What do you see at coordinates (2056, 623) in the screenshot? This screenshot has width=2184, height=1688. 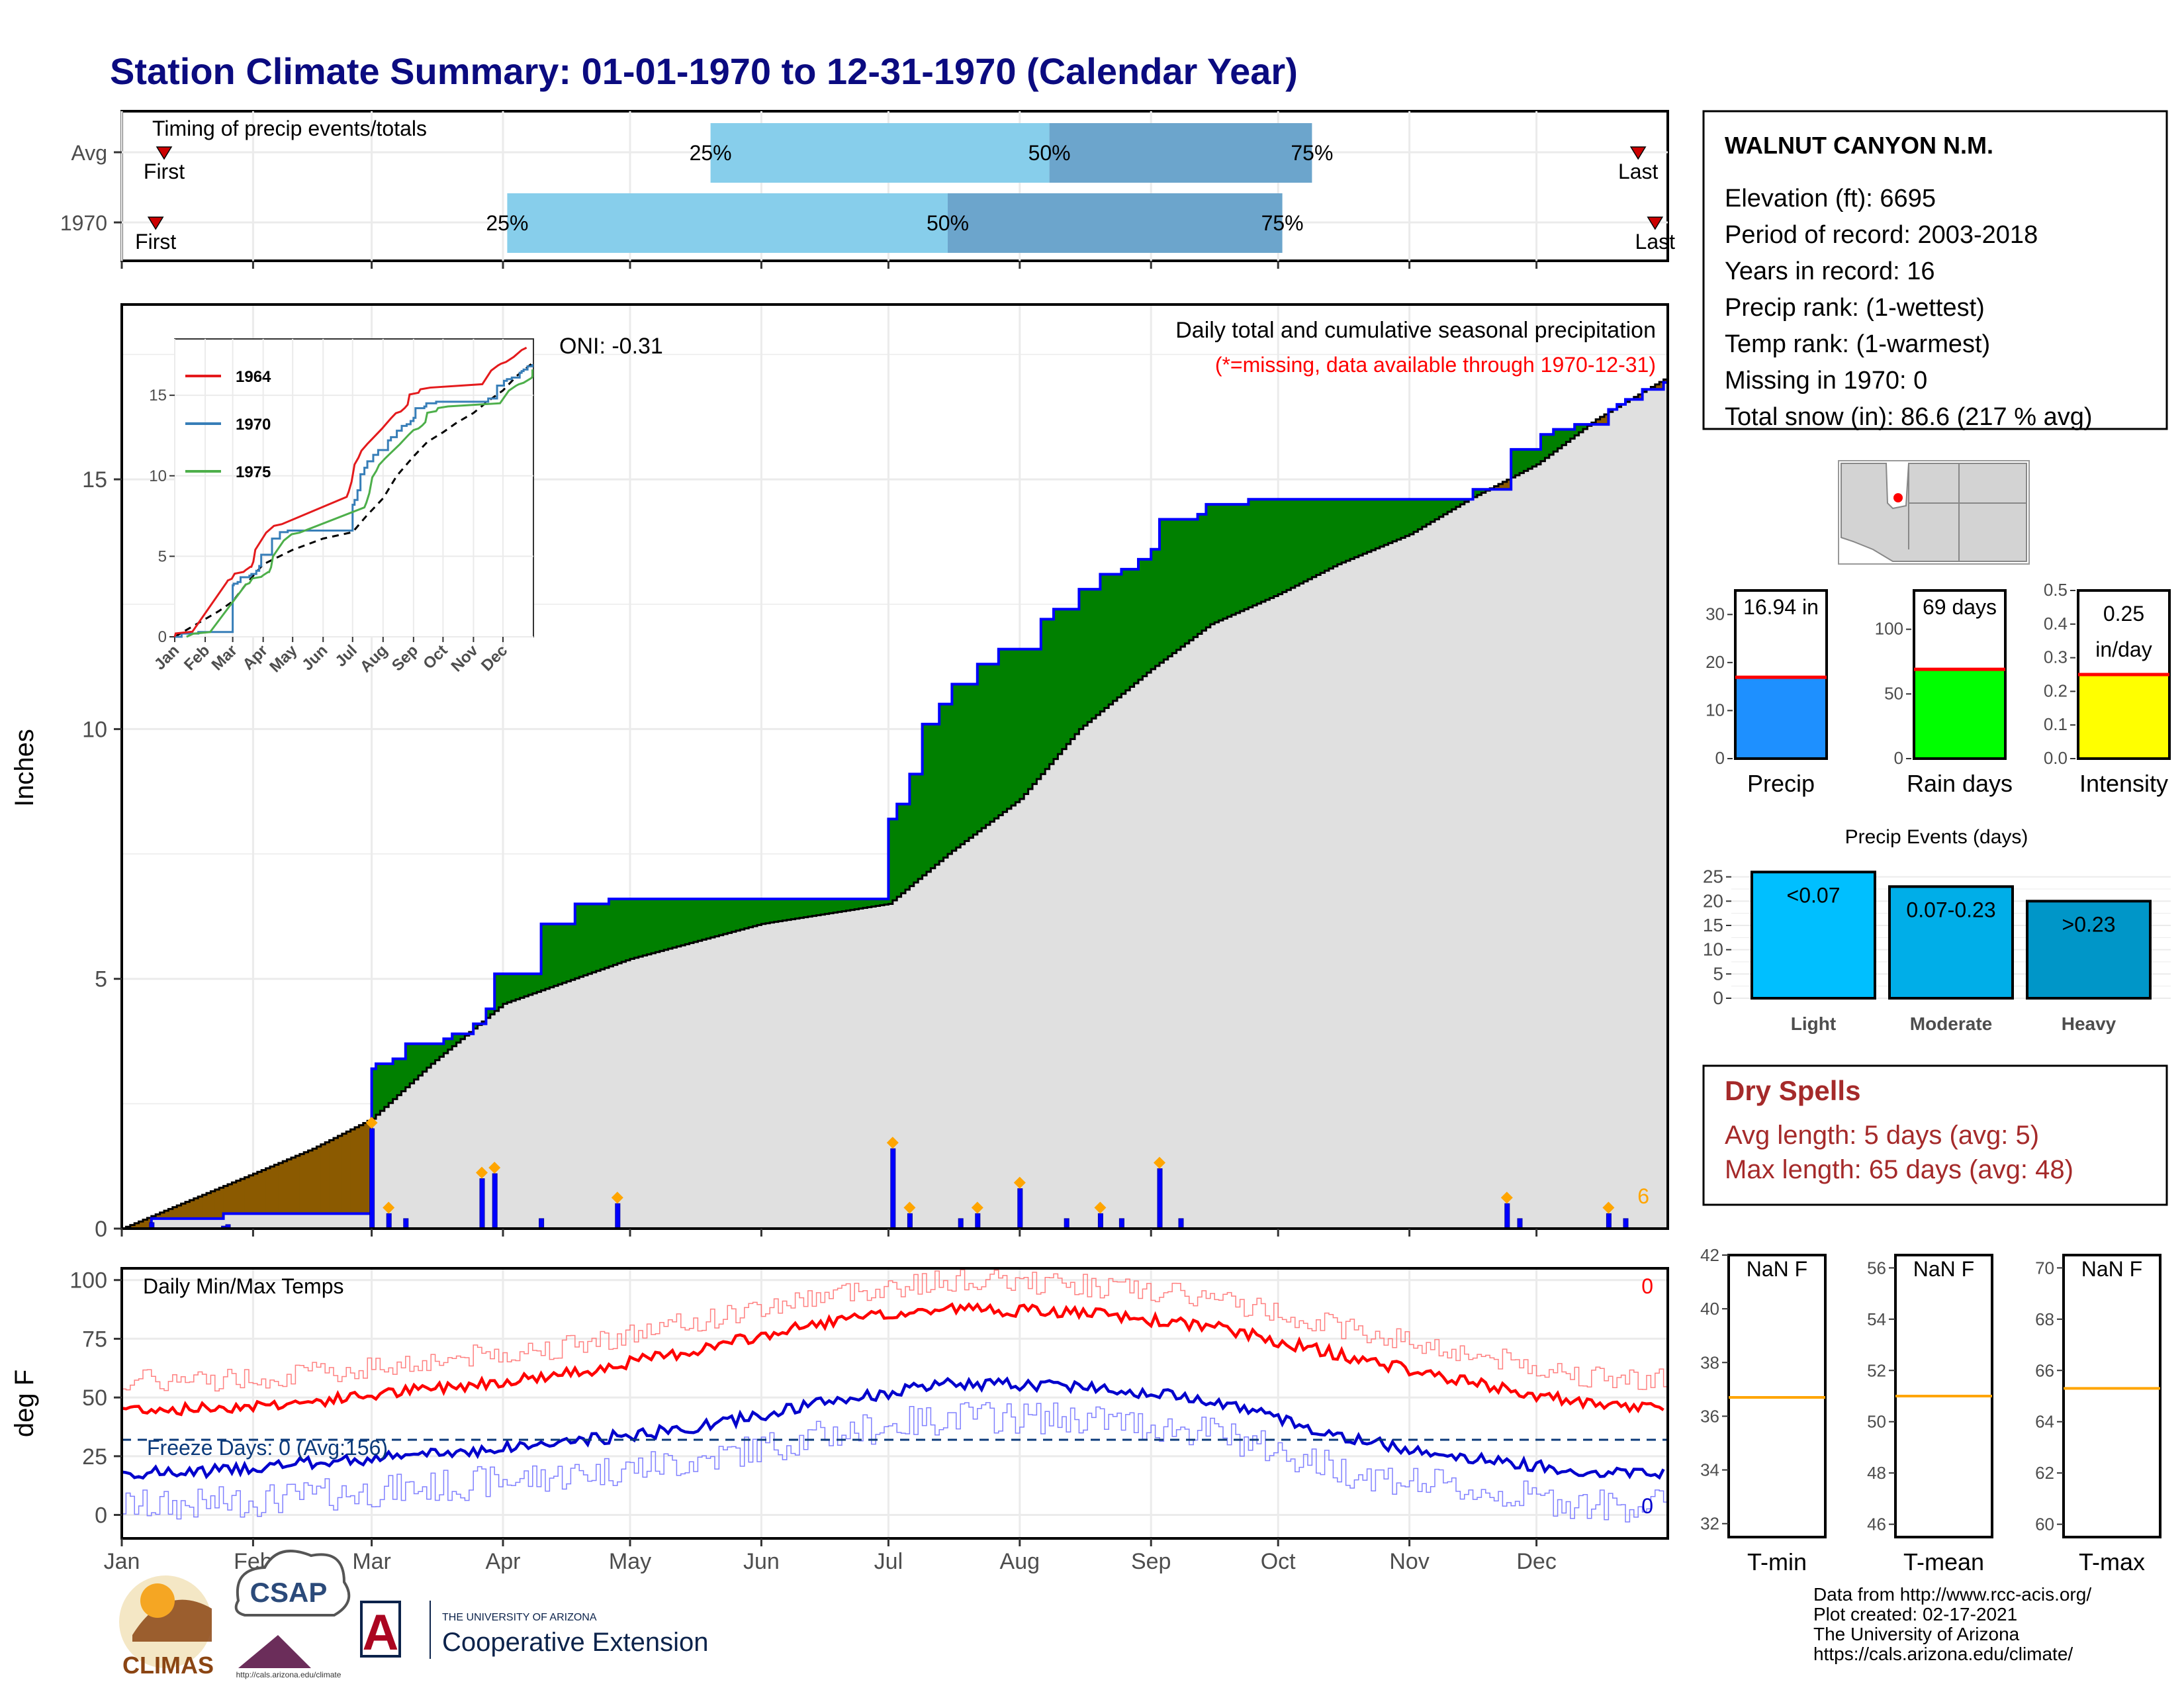 I see `mini-bar-tick-label: 0.4` at bounding box center [2056, 623].